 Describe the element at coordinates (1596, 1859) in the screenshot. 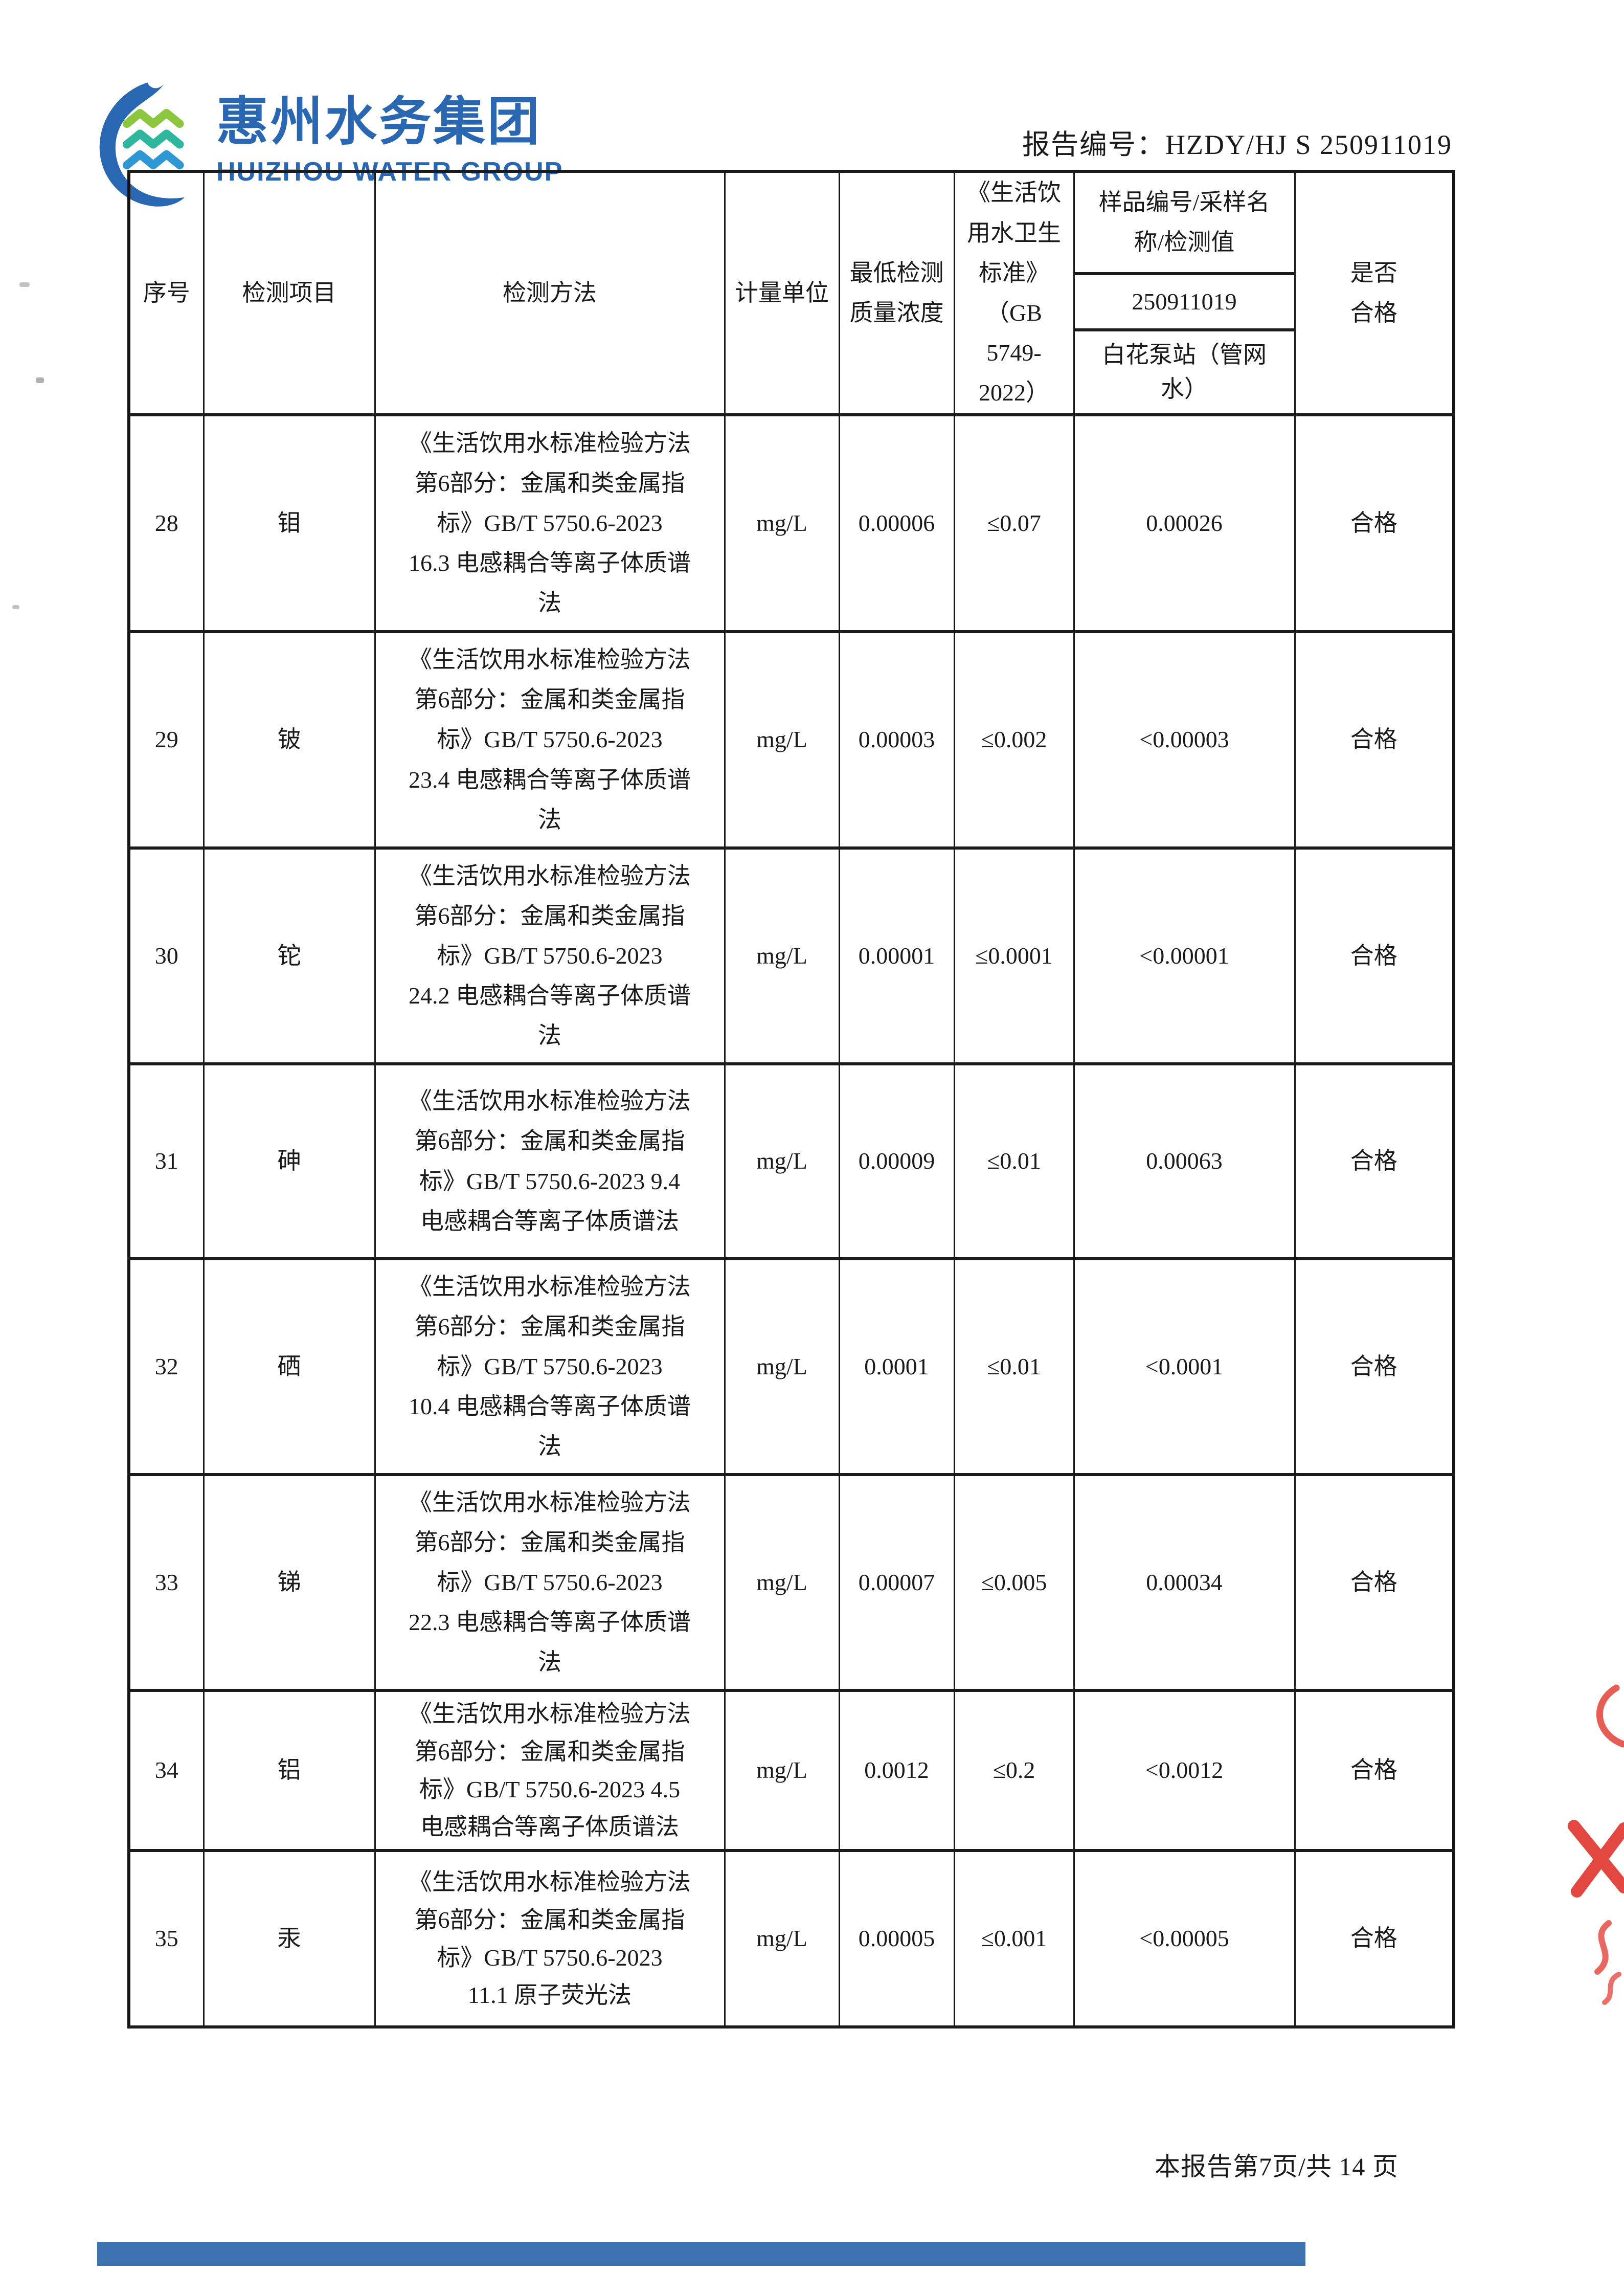

I see `stamp-cross` at that location.